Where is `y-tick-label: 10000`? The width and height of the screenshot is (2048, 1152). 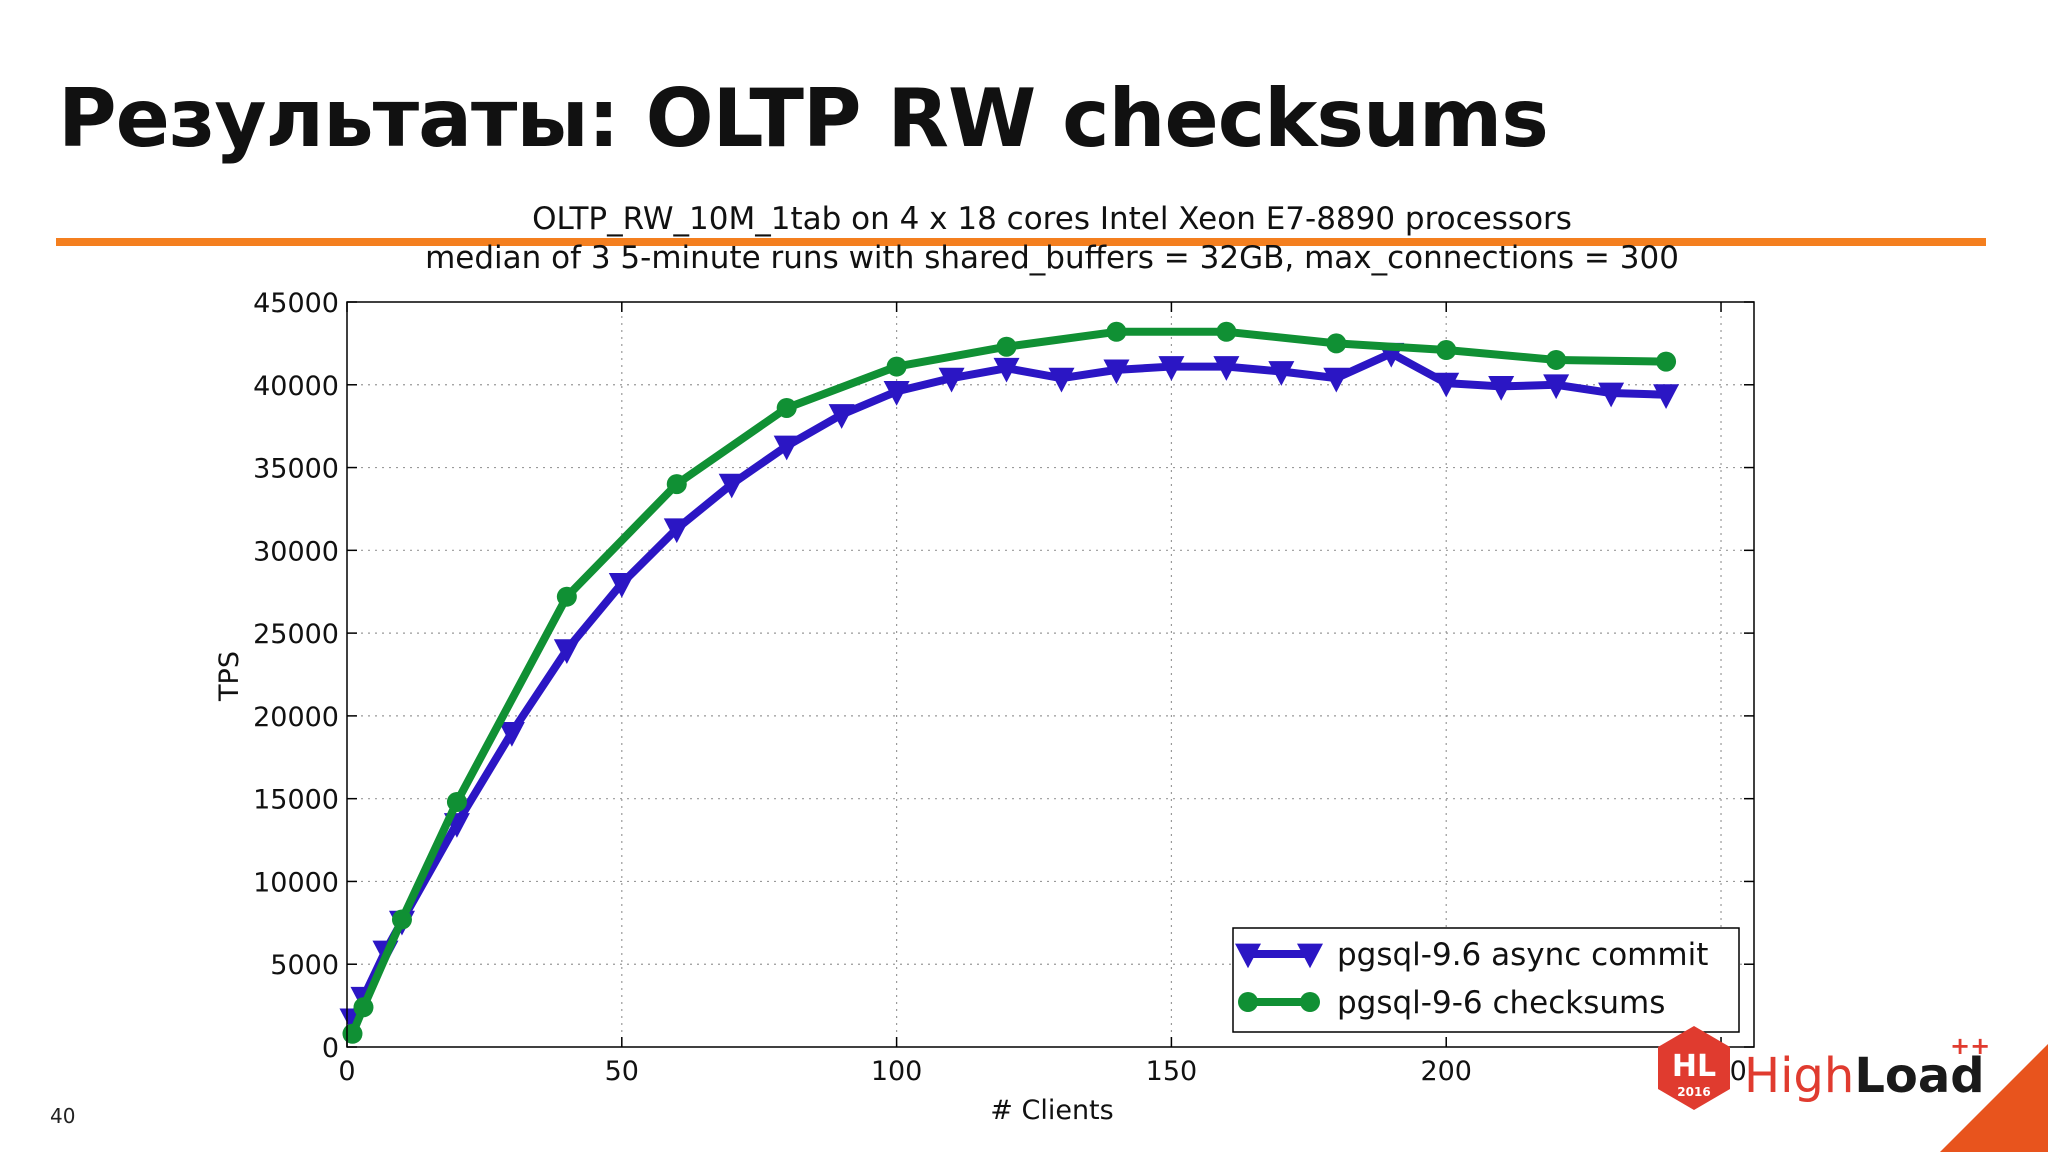
y-tick-label: 10000 is located at coordinates (296, 882).